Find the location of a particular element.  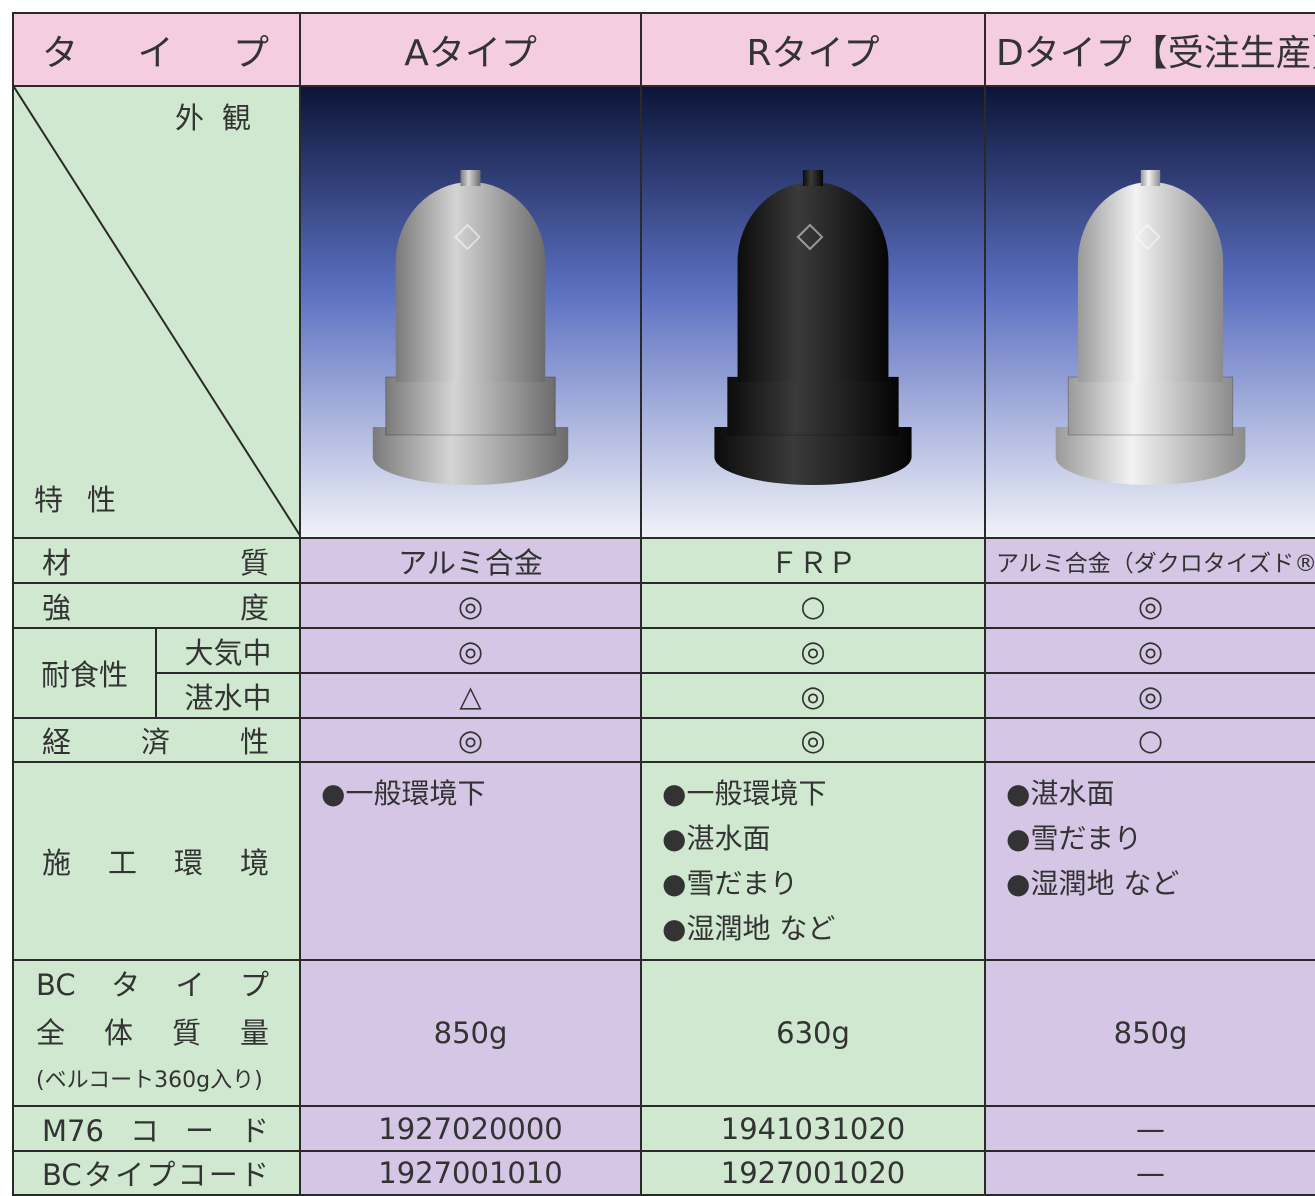

table-row: タイプ Aタイプ Rタイプ Dタイプ【受注生産】 is located at coordinates (663, 49).